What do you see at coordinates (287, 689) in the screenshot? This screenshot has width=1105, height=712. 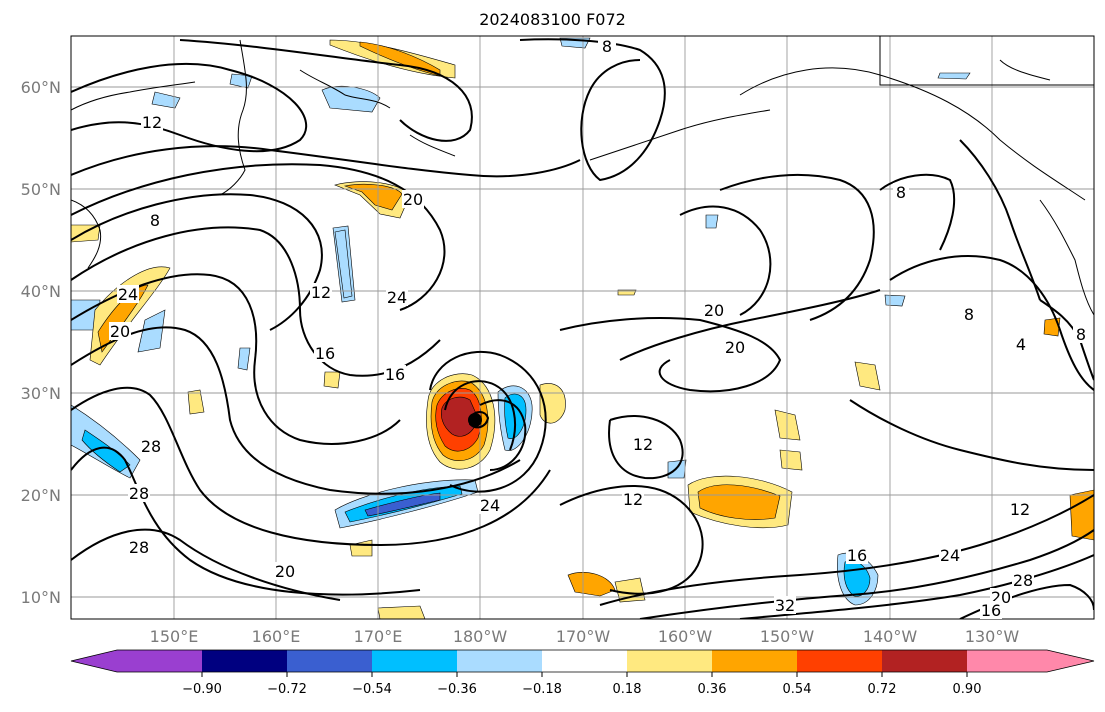 I see `colorbar-tick-label: −0.72` at bounding box center [287, 689].